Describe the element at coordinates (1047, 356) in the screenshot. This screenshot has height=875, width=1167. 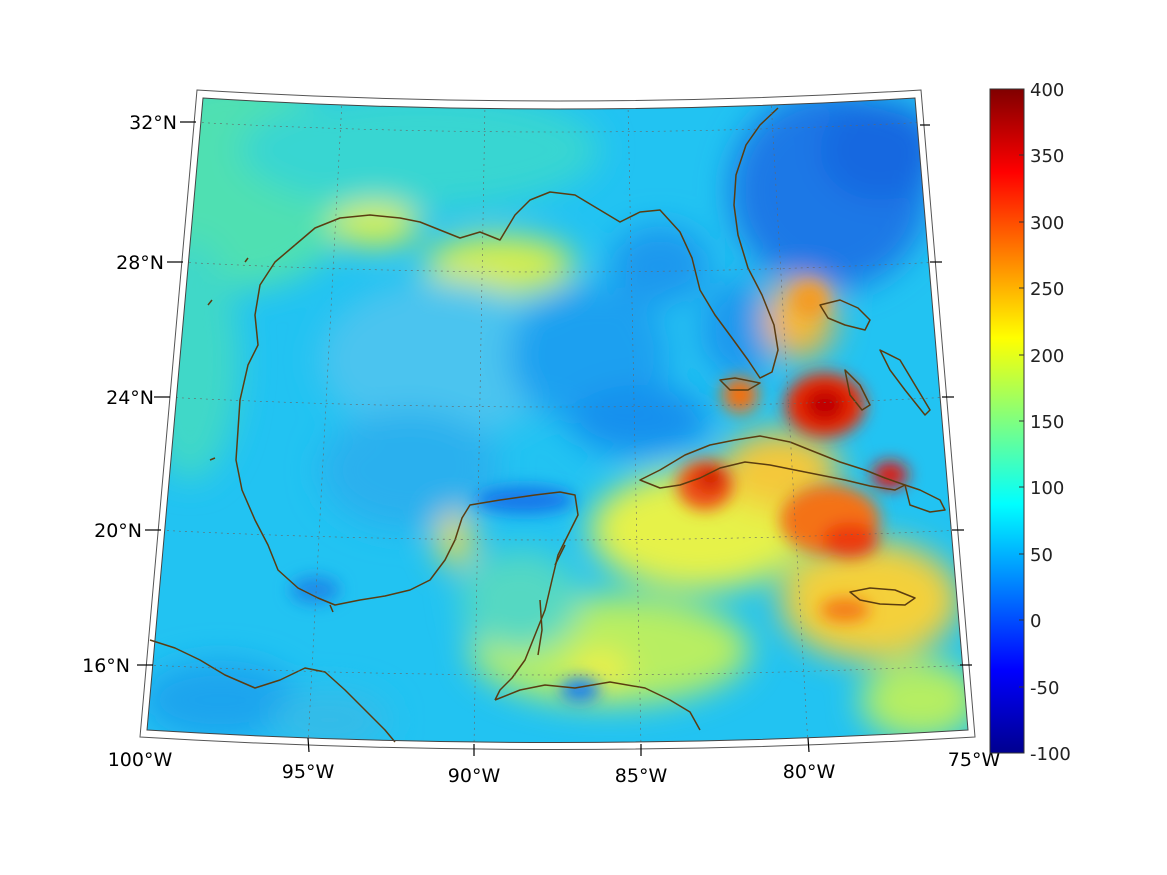
I see `colorbar-tick-200: 200` at that location.